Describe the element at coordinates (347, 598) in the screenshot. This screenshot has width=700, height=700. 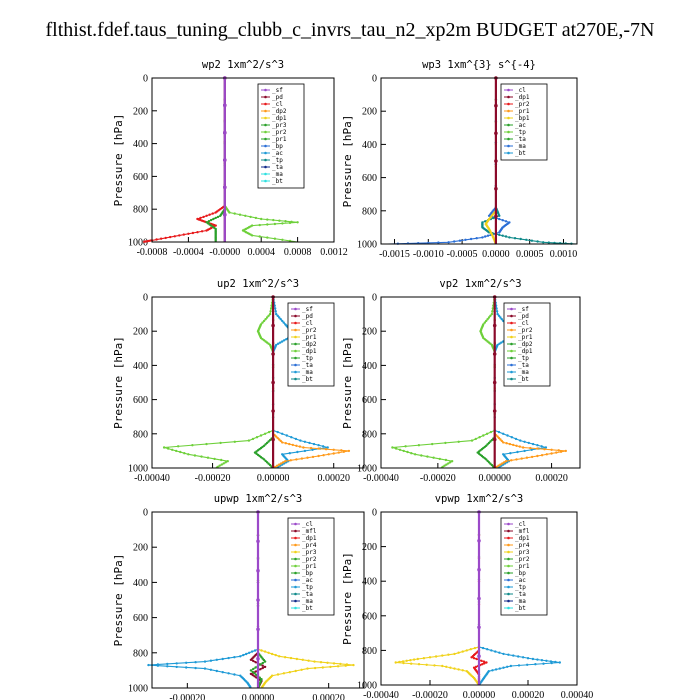
I see `y-axis-label: Pressure [hPa]` at that location.